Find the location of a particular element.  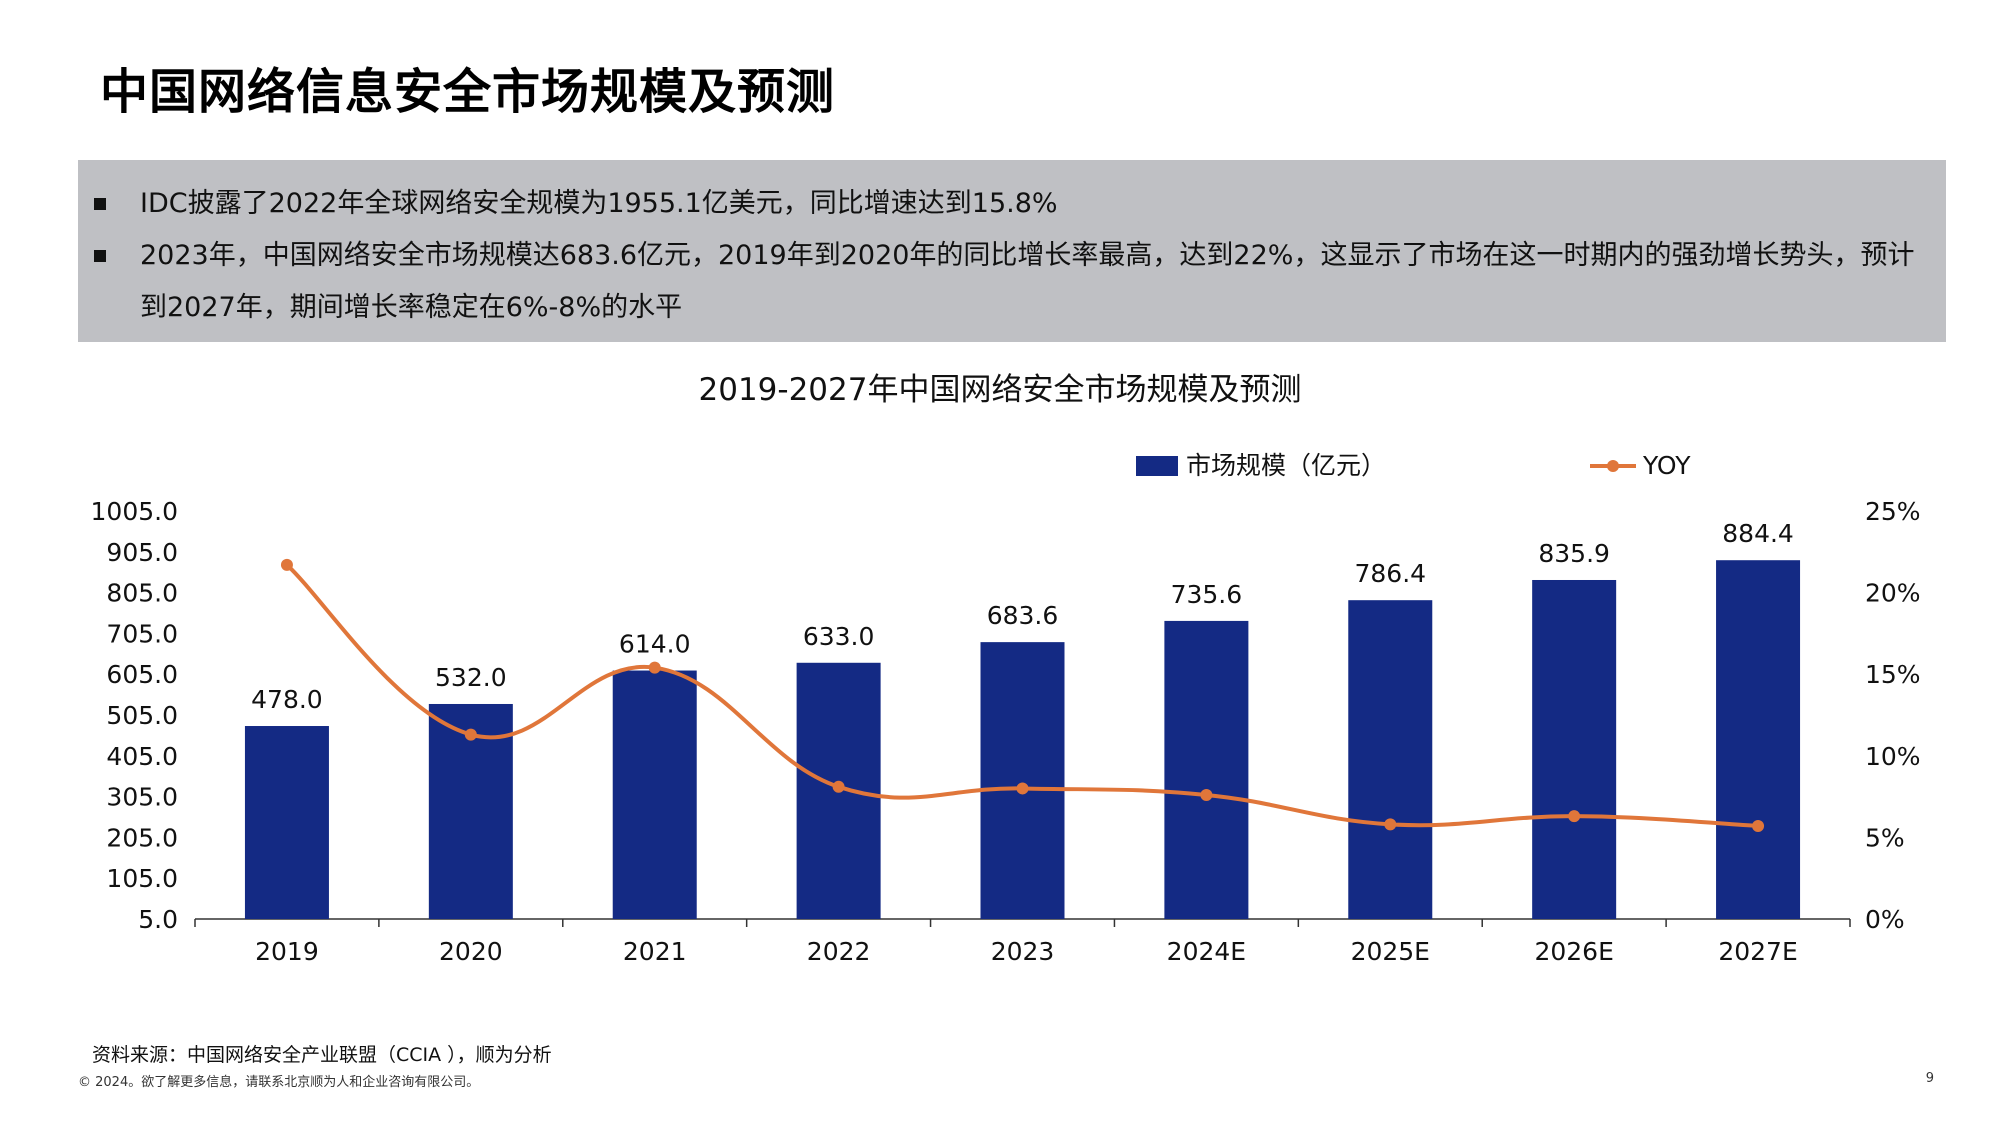

x-axis-tick-label: 2024E is located at coordinates (1206, 951).